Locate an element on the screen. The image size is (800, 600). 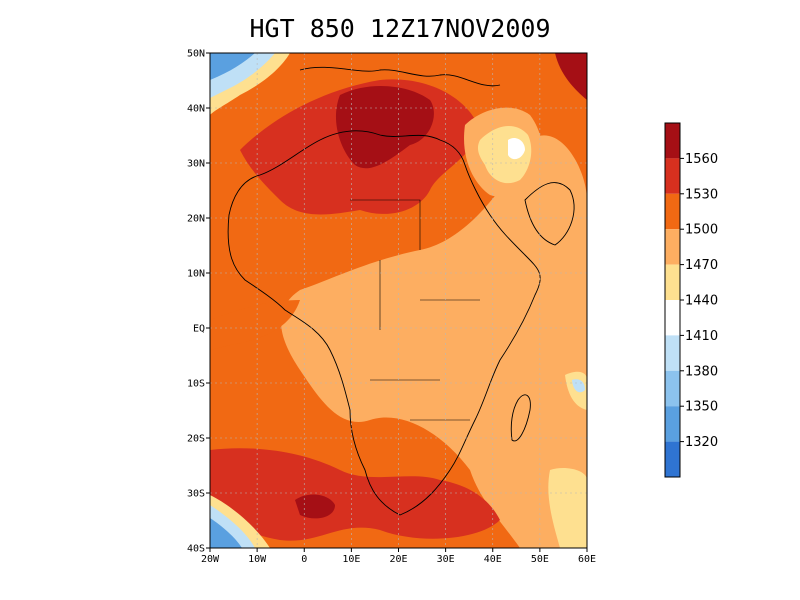
lon-tick-label: 20W is located at coordinates (210, 559).